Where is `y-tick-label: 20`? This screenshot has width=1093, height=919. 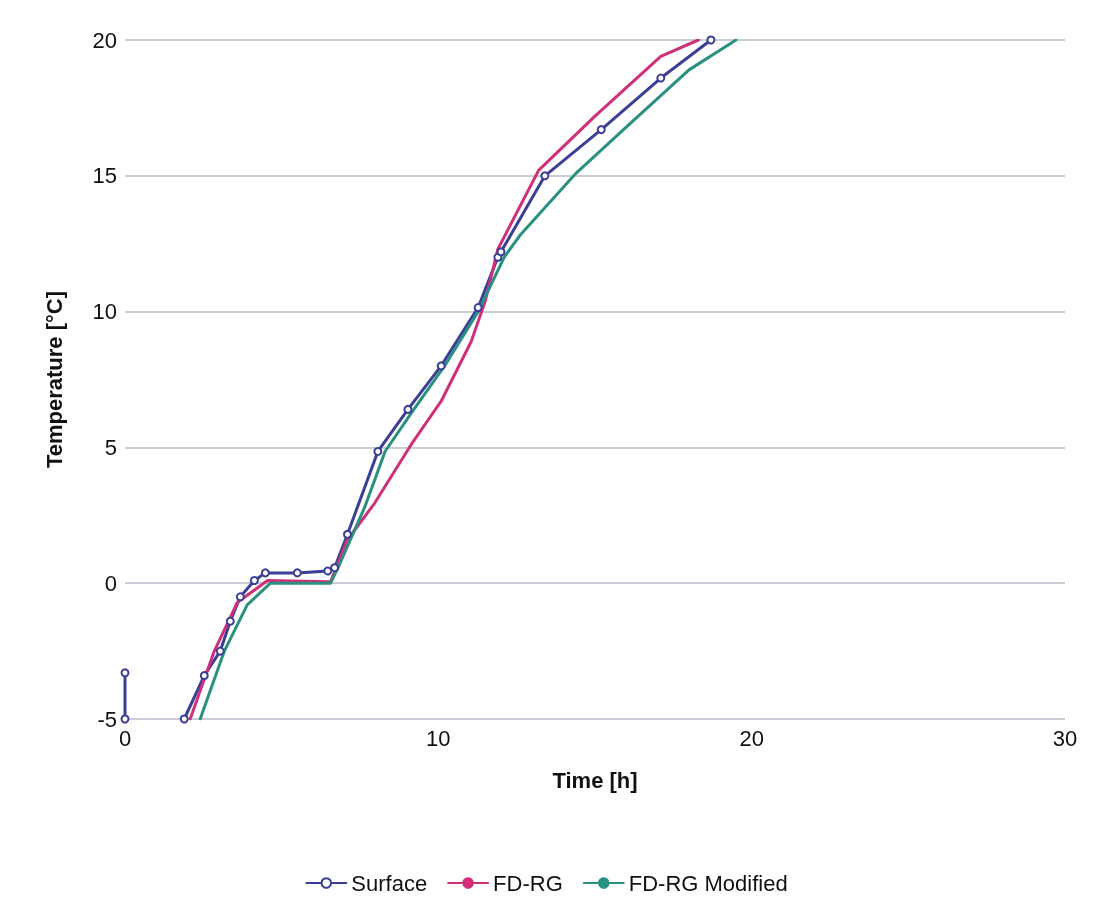 y-tick-label: 20 is located at coordinates (104, 40).